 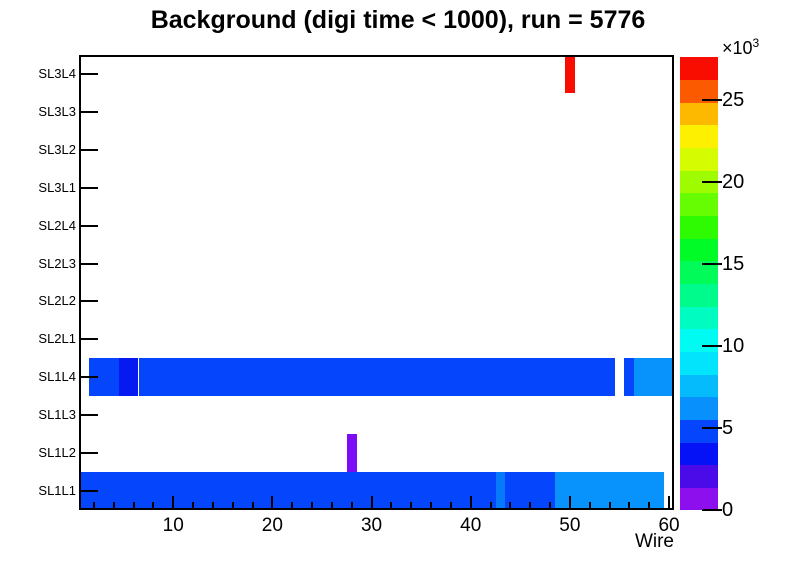 I want to click on colorbar-tick-label: 25, so click(x=733, y=99).